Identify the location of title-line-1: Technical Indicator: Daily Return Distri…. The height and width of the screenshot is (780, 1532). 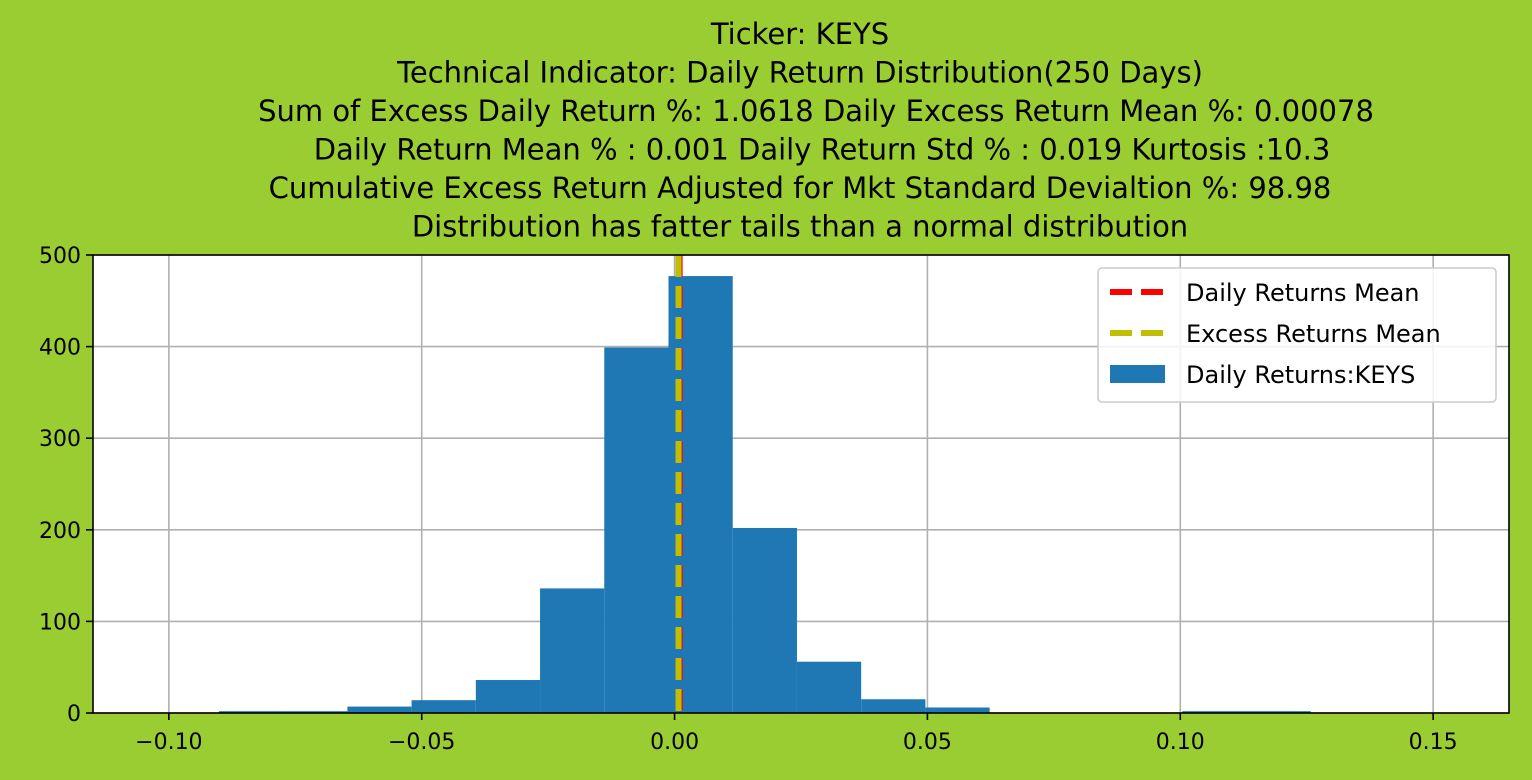
(799, 73).